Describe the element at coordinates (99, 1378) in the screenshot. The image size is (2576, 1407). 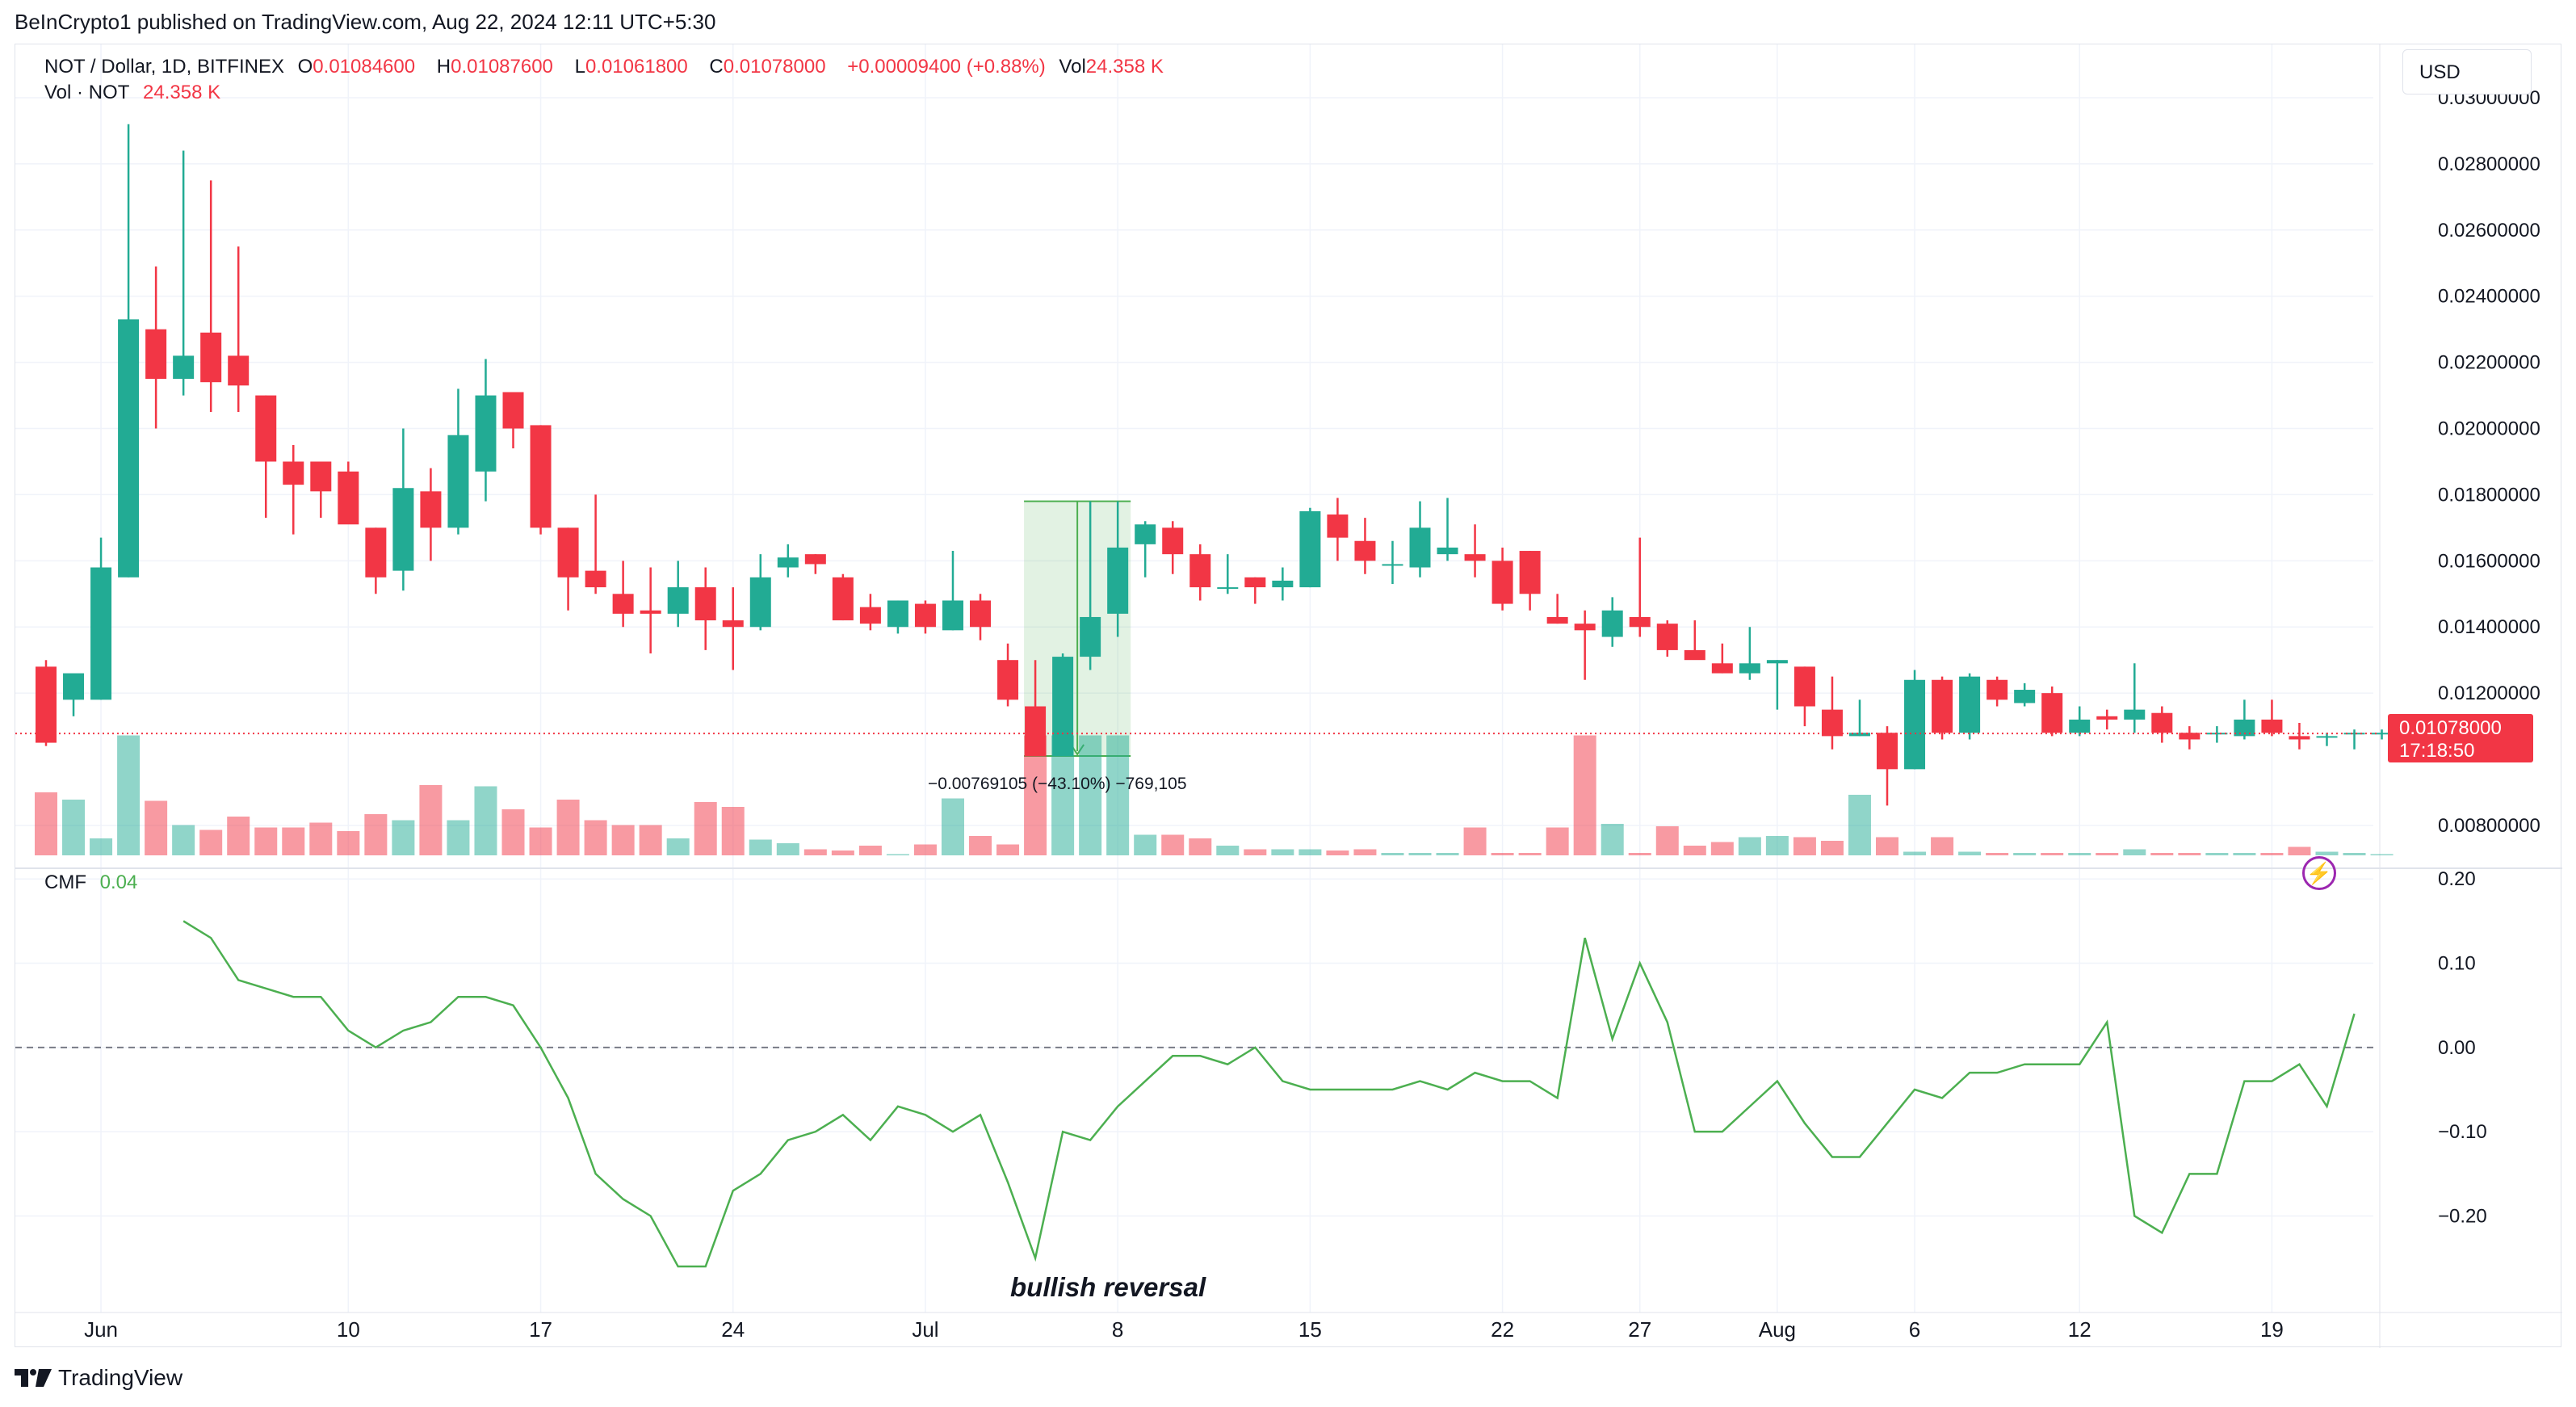
I see `tradingview-brand: TradingView` at that location.